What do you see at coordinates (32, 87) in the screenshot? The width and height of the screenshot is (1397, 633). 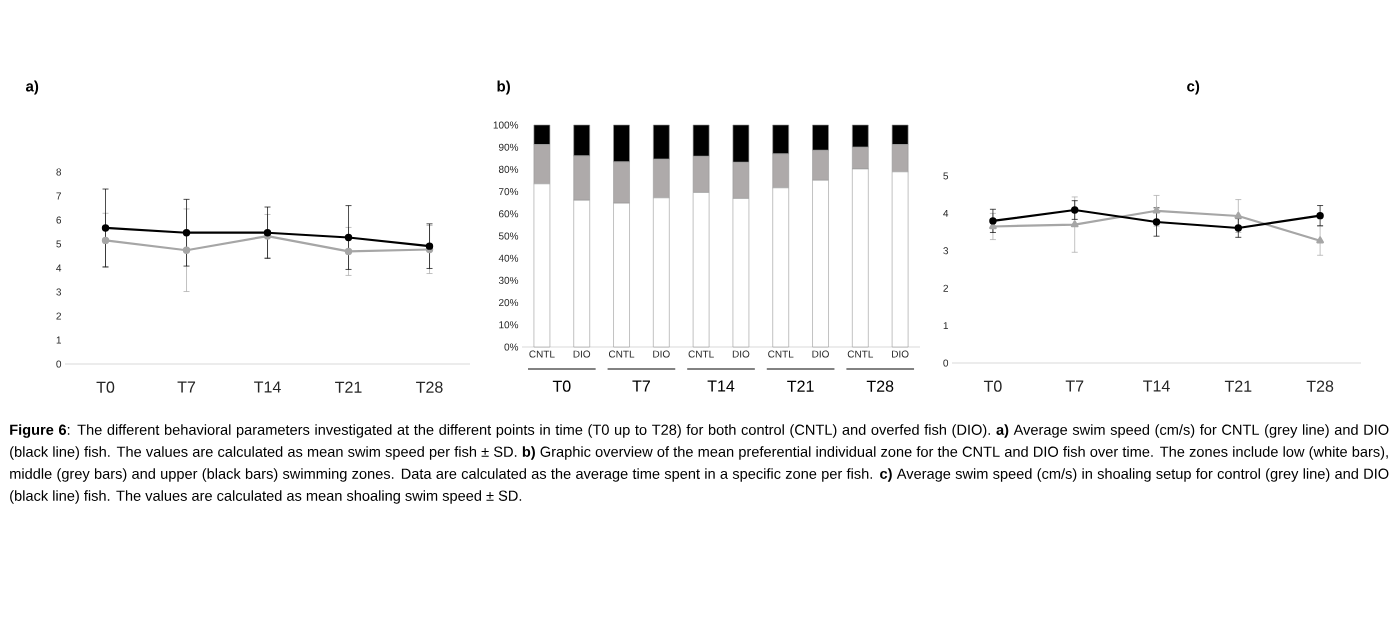 I see `chart-title: a)` at bounding box center [32, 87].